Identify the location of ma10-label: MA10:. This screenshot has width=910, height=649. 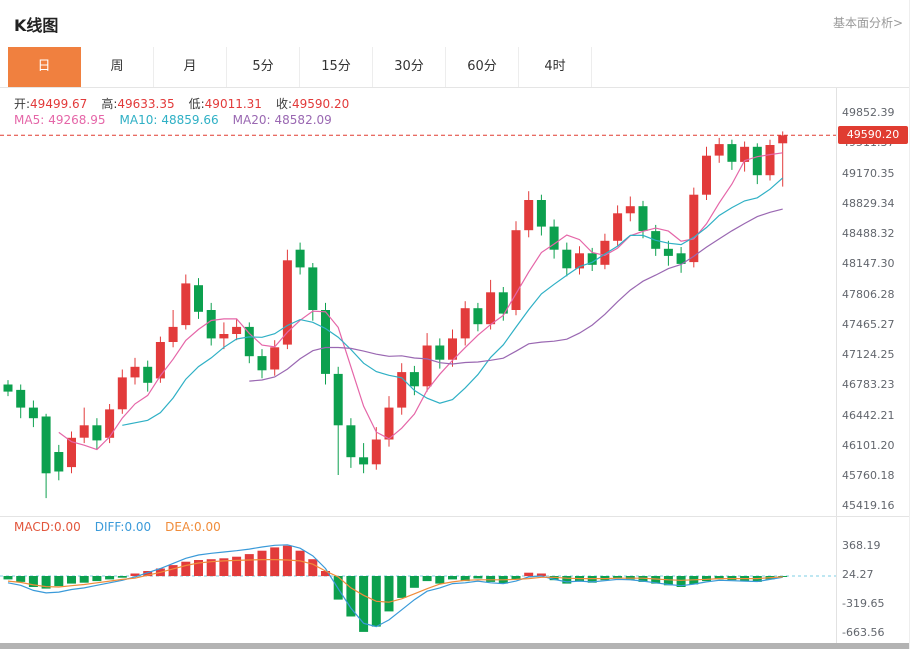
(138, 120).